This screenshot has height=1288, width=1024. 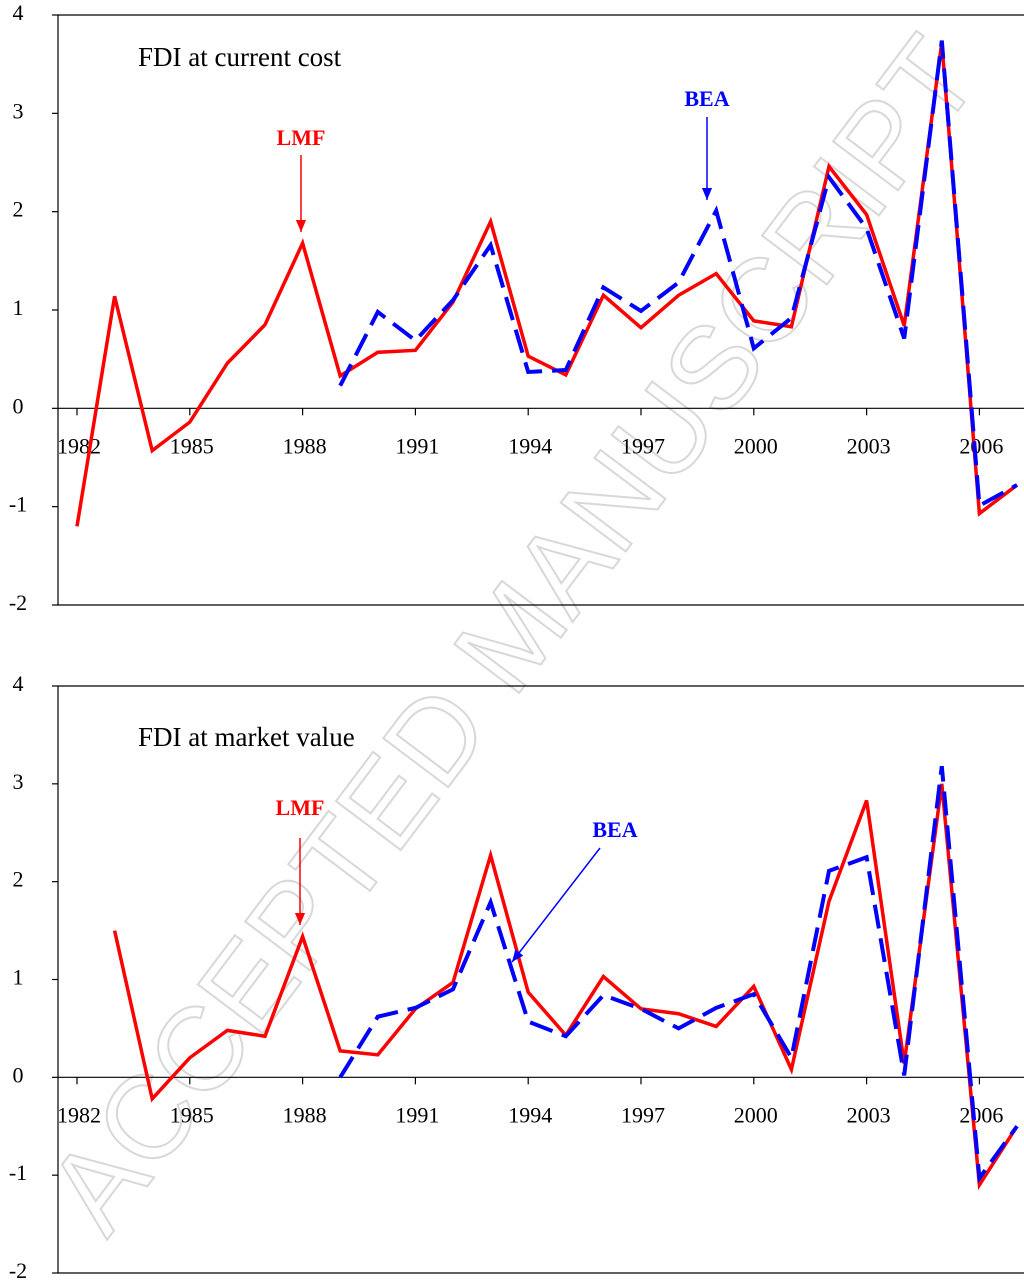 What do you see at coordinates (556, 905) in the screenshot?
I see `annotation-arrow` at bounding box center [556, 905].